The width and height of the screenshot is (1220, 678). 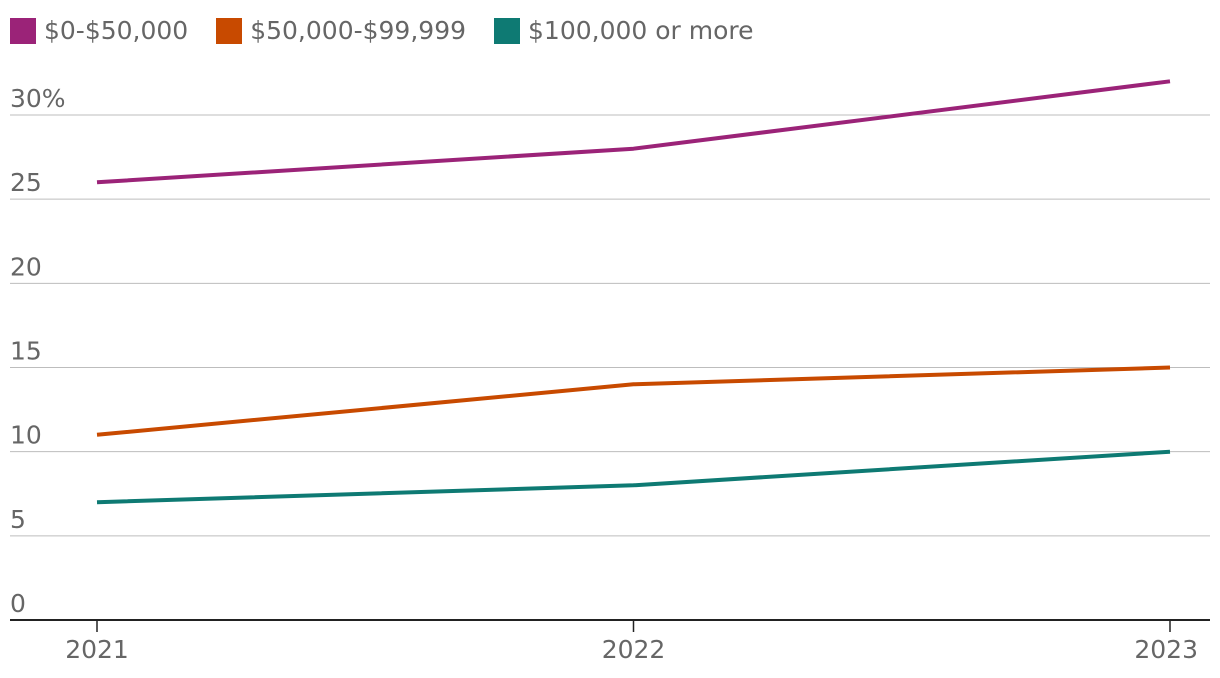 What do you see at coordinates (633, 477) in the screenshot?
I see `series-line-high-income` at bounding box center [633, 477].